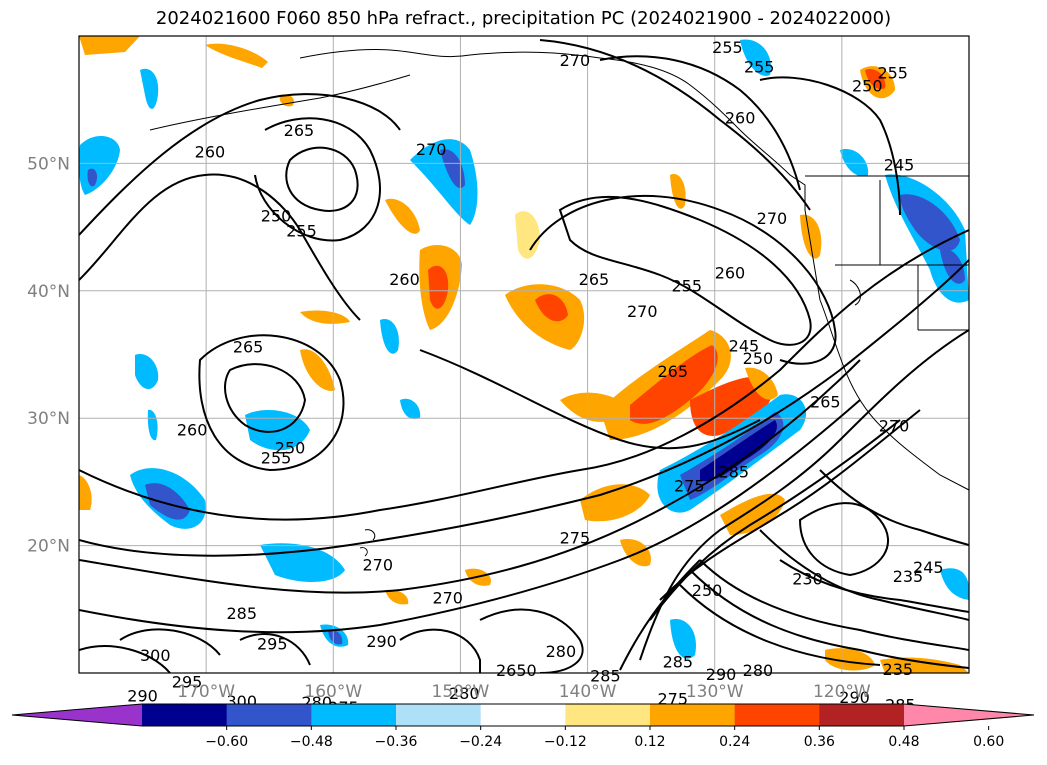 The image size is (1047, 765). Describe the element at coordinates (819, 742) in the screenshot. I see `colorbar-label: 0.36` at that location.